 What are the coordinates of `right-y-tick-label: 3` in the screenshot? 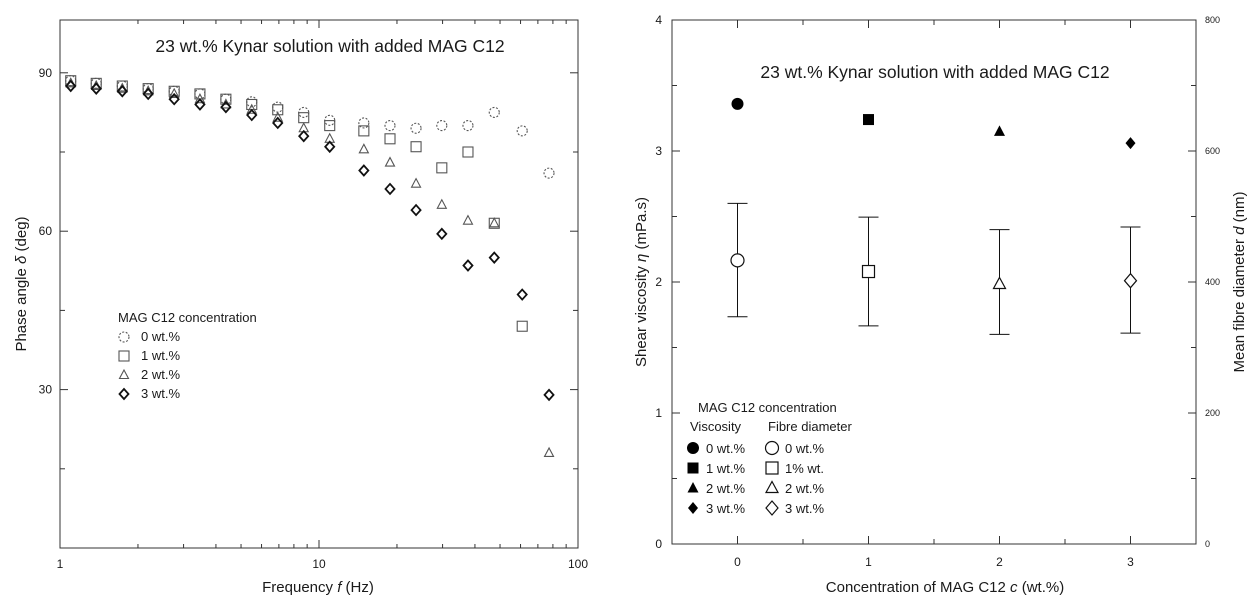 It's located at (658, 151).